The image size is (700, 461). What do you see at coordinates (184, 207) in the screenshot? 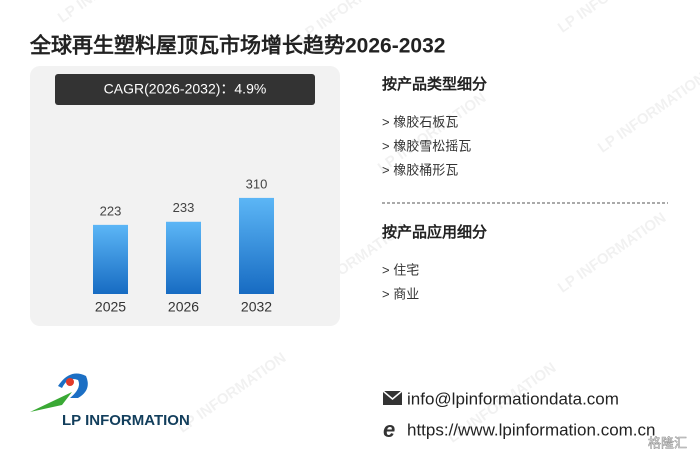
I see `value-label: 233` at bounding box center [184, 207].